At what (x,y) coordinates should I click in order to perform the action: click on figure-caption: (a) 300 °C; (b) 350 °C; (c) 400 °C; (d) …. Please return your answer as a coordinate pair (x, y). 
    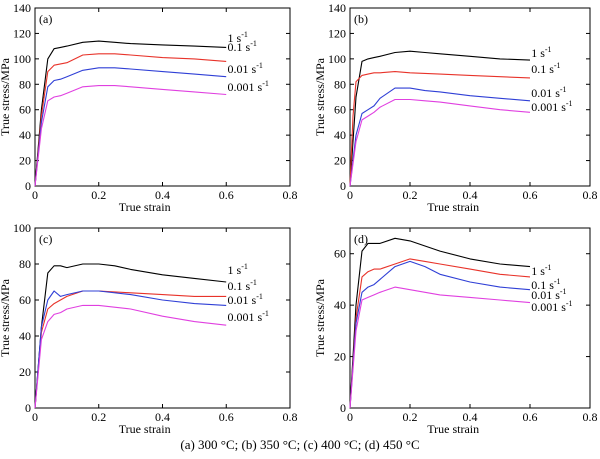
    Looking at the image, I should click on (300, 444).